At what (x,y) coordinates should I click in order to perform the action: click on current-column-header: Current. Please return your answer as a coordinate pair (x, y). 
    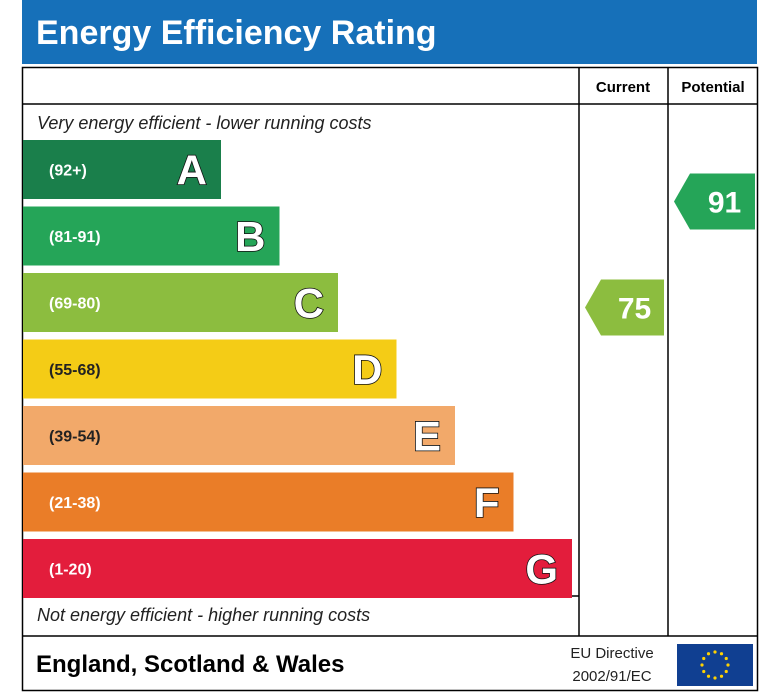
    Looking at the image, I should click on (623, 87).